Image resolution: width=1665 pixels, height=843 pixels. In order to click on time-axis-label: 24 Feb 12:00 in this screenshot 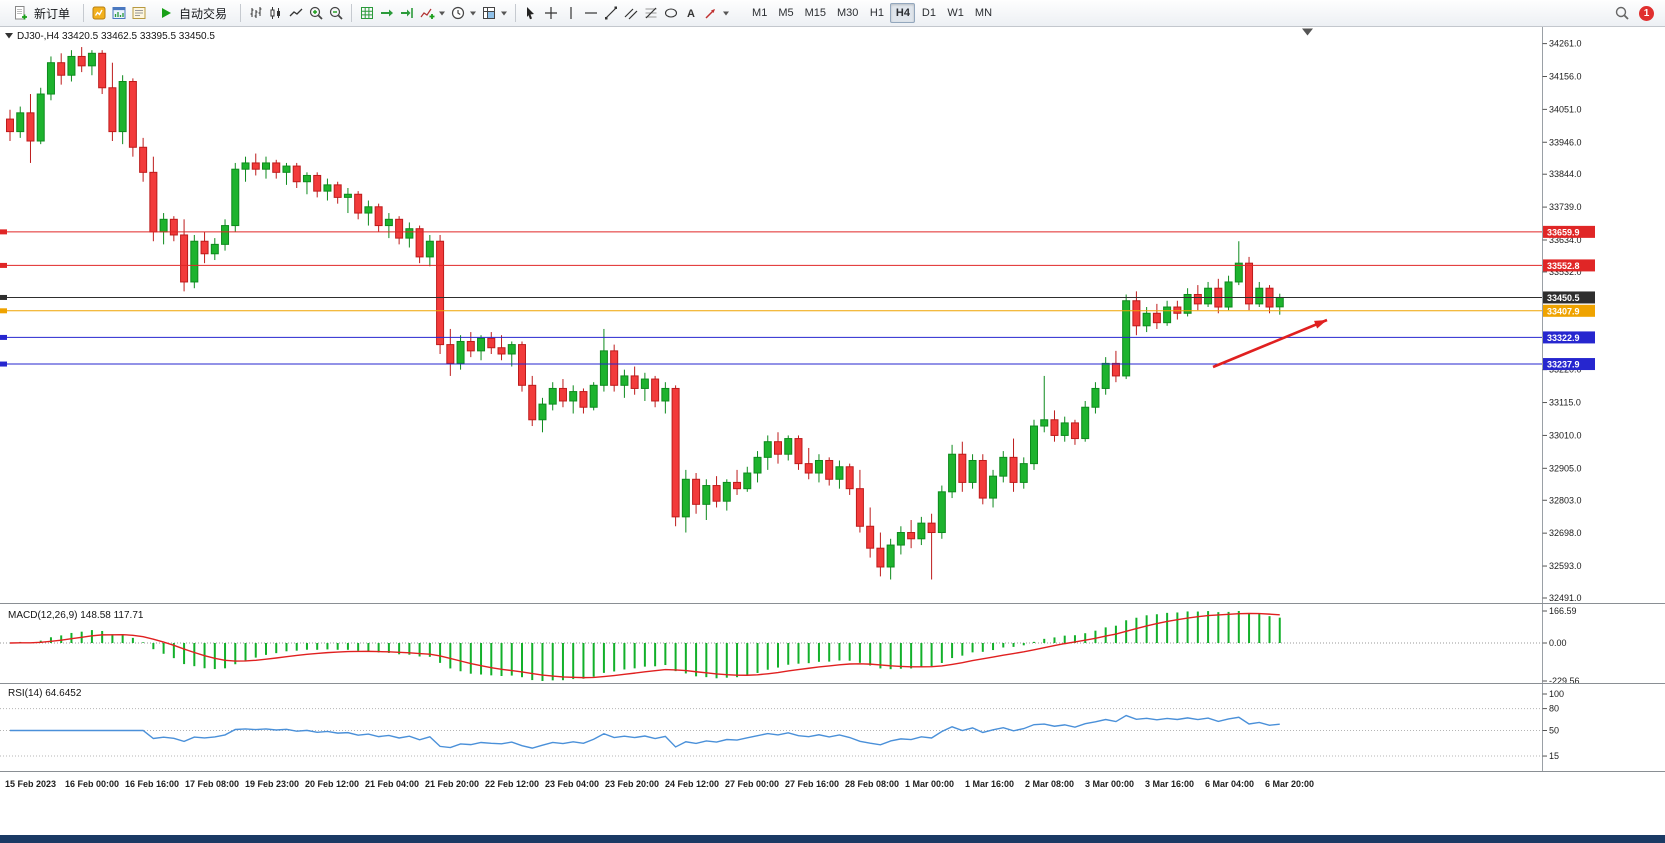, I will do `click(692, 784)`.